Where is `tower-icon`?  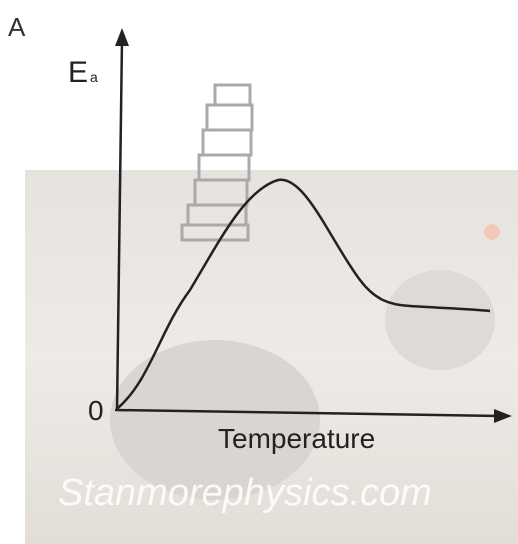 tower-icon is located at coordinates (217, 162).